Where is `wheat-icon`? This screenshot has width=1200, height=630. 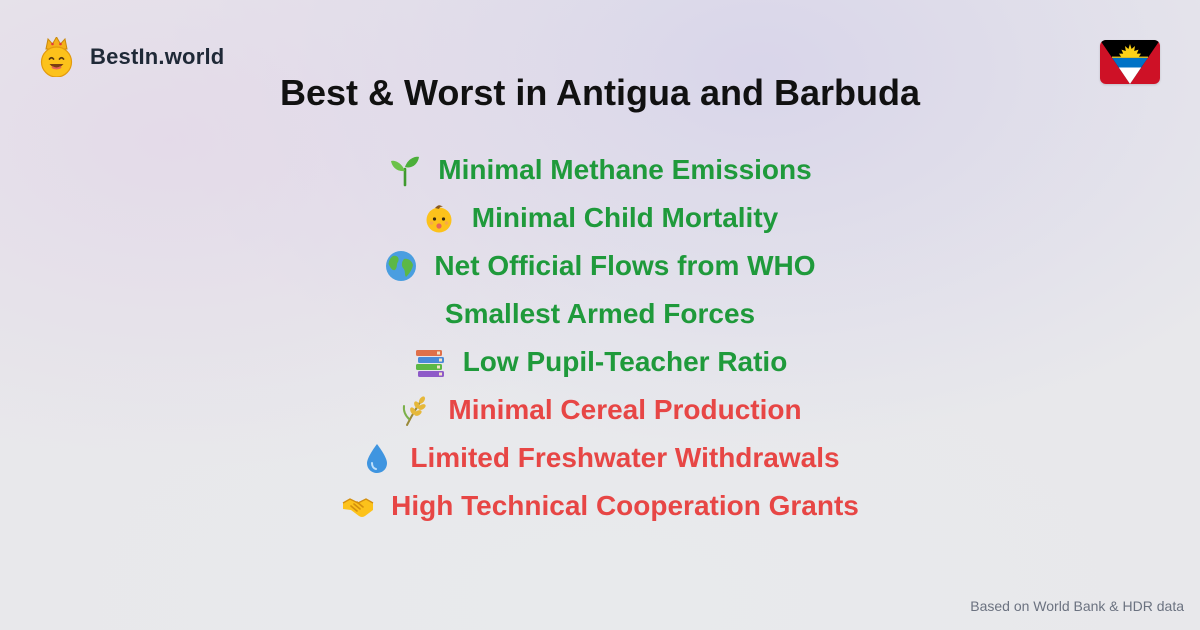
wheat-icon is located at coordinates (415, 410).